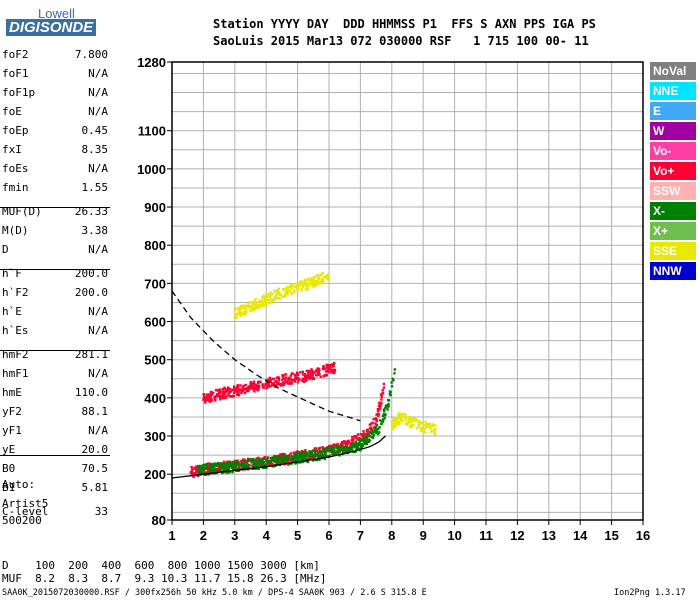 The width and height of the screenshot is (700, 600). I want to click on param-value: 5.81, so click(95, 487).